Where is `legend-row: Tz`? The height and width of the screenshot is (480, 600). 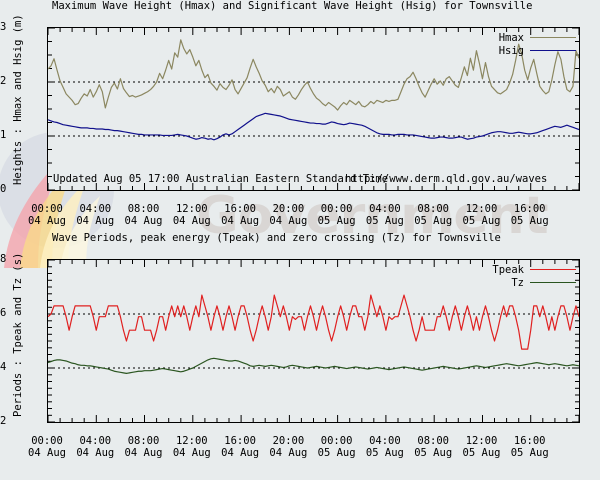 legend-row: Tz is located at coordinates (534, 282).